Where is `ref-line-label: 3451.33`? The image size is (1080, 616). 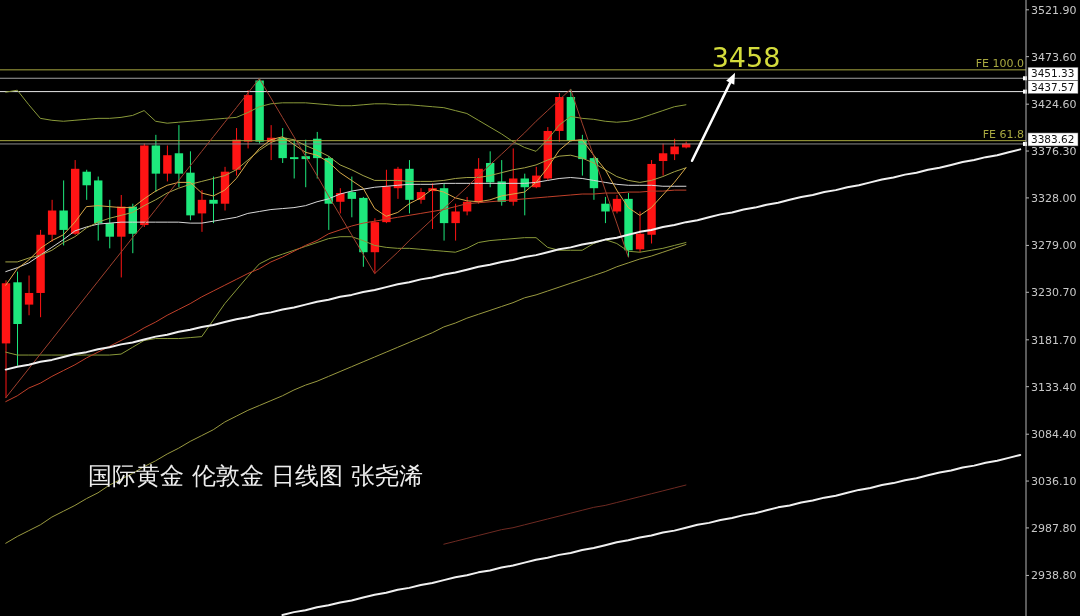 ref-line-label: 3451.33 is located at coordinates (1053, 73).